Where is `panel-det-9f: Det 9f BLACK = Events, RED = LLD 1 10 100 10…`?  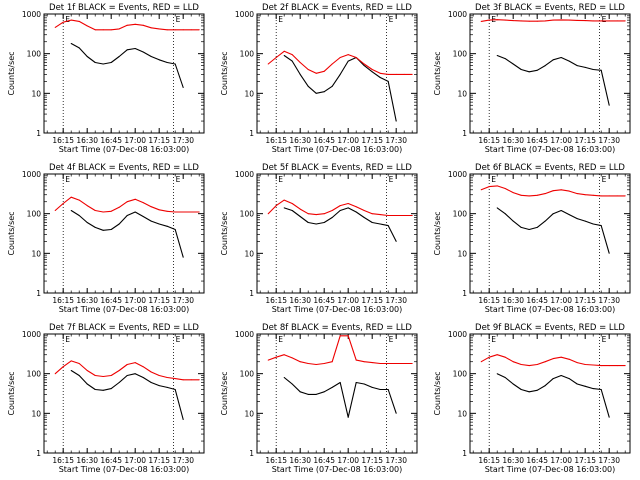 panel-det-9f: Det 9f BLACK = Events, RED = LLD 1 10 100 10… is located at coordinates (532, 400).